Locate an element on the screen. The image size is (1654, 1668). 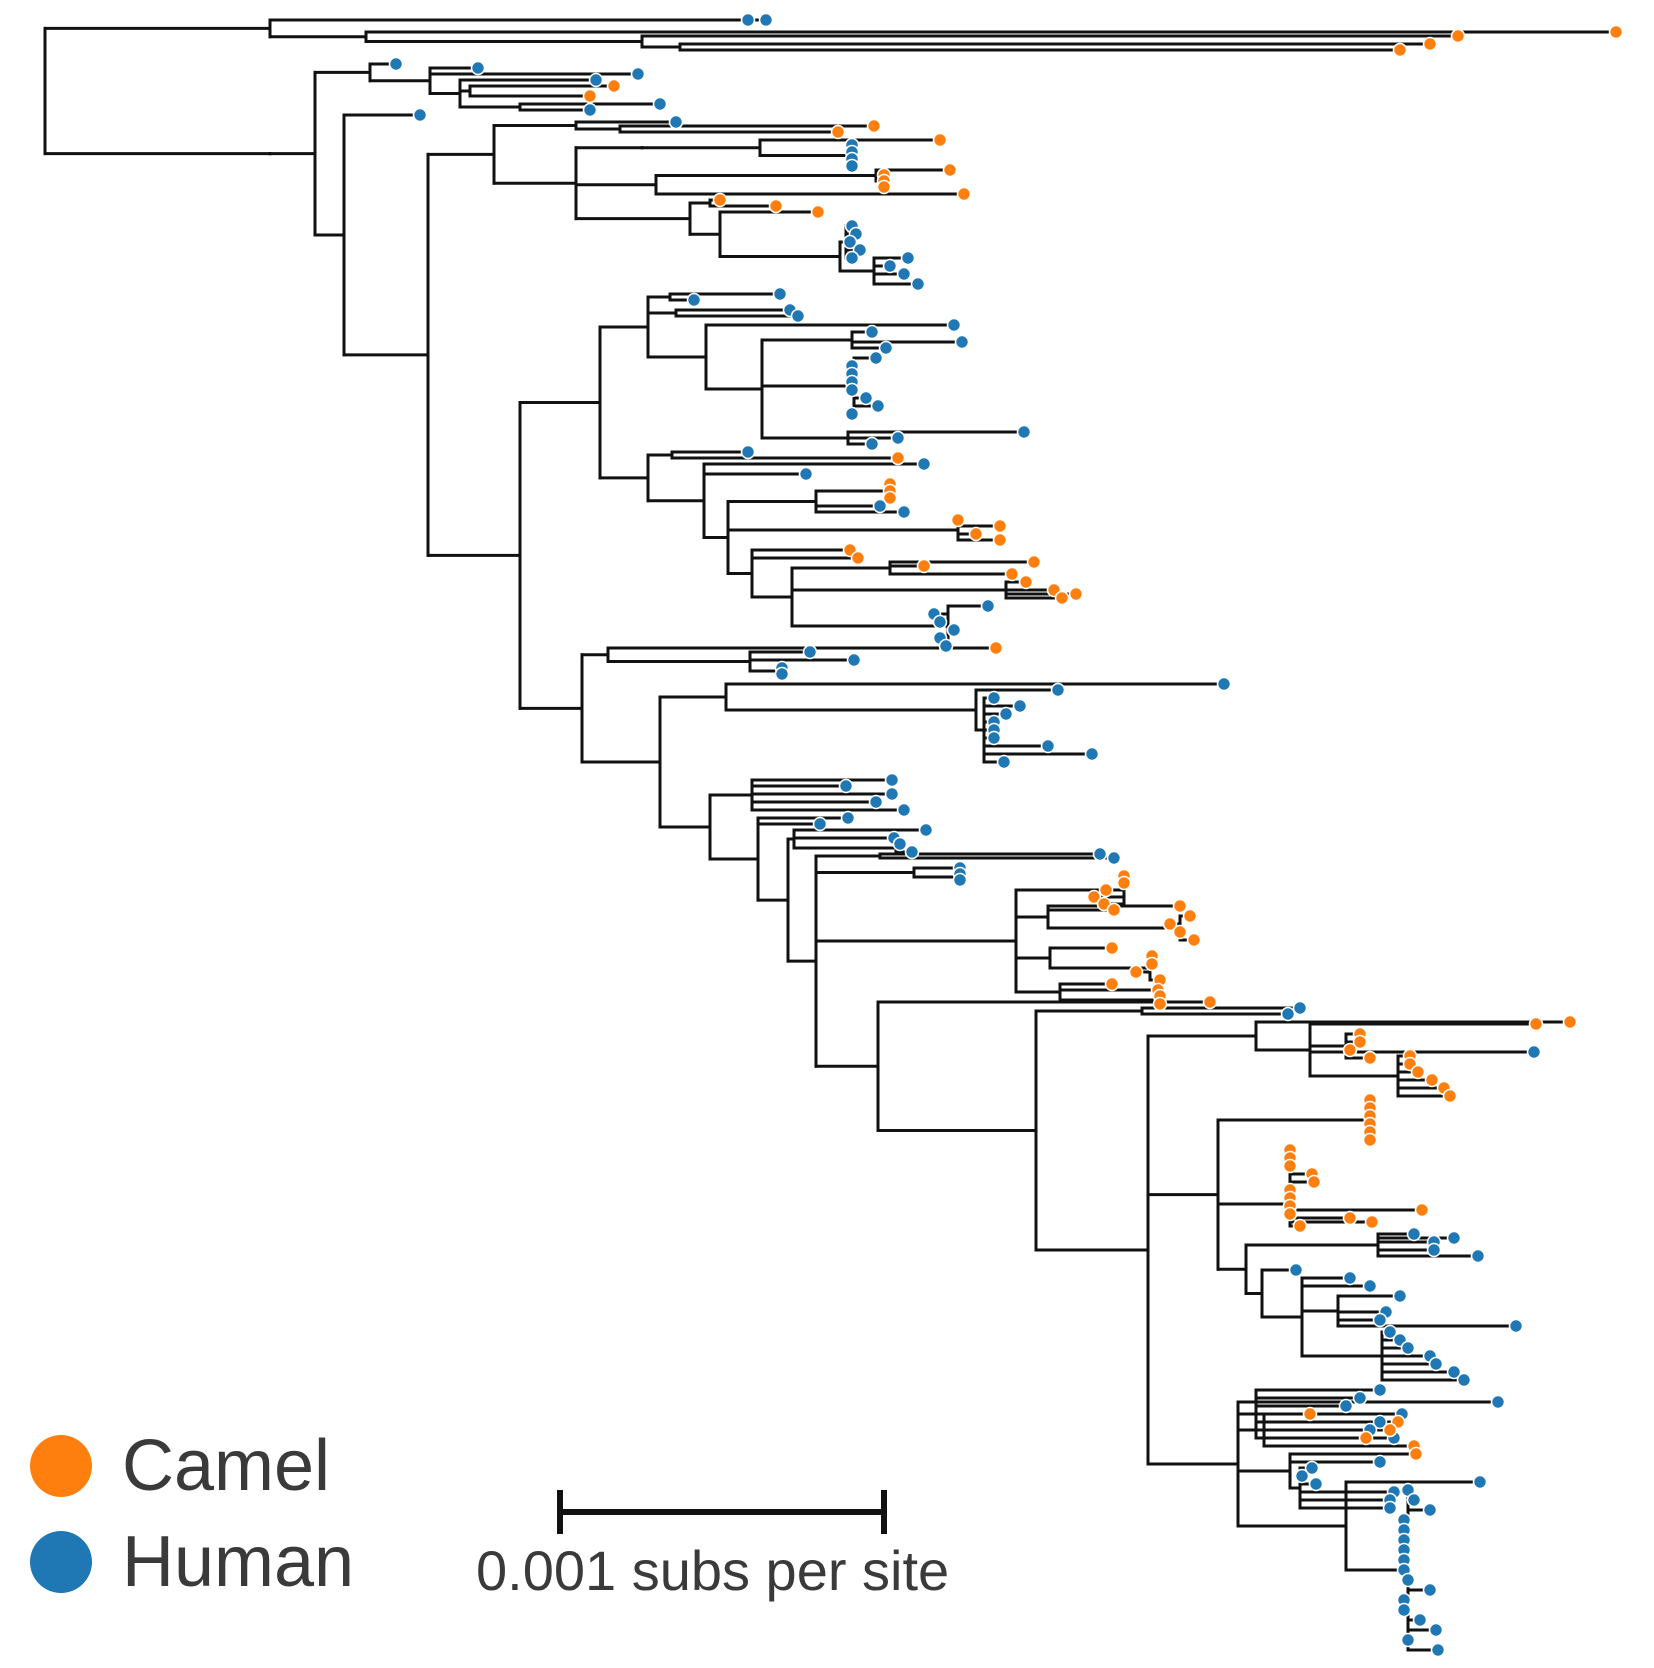
legend-label-camel: Camel is located at coordinates (226, 1466).